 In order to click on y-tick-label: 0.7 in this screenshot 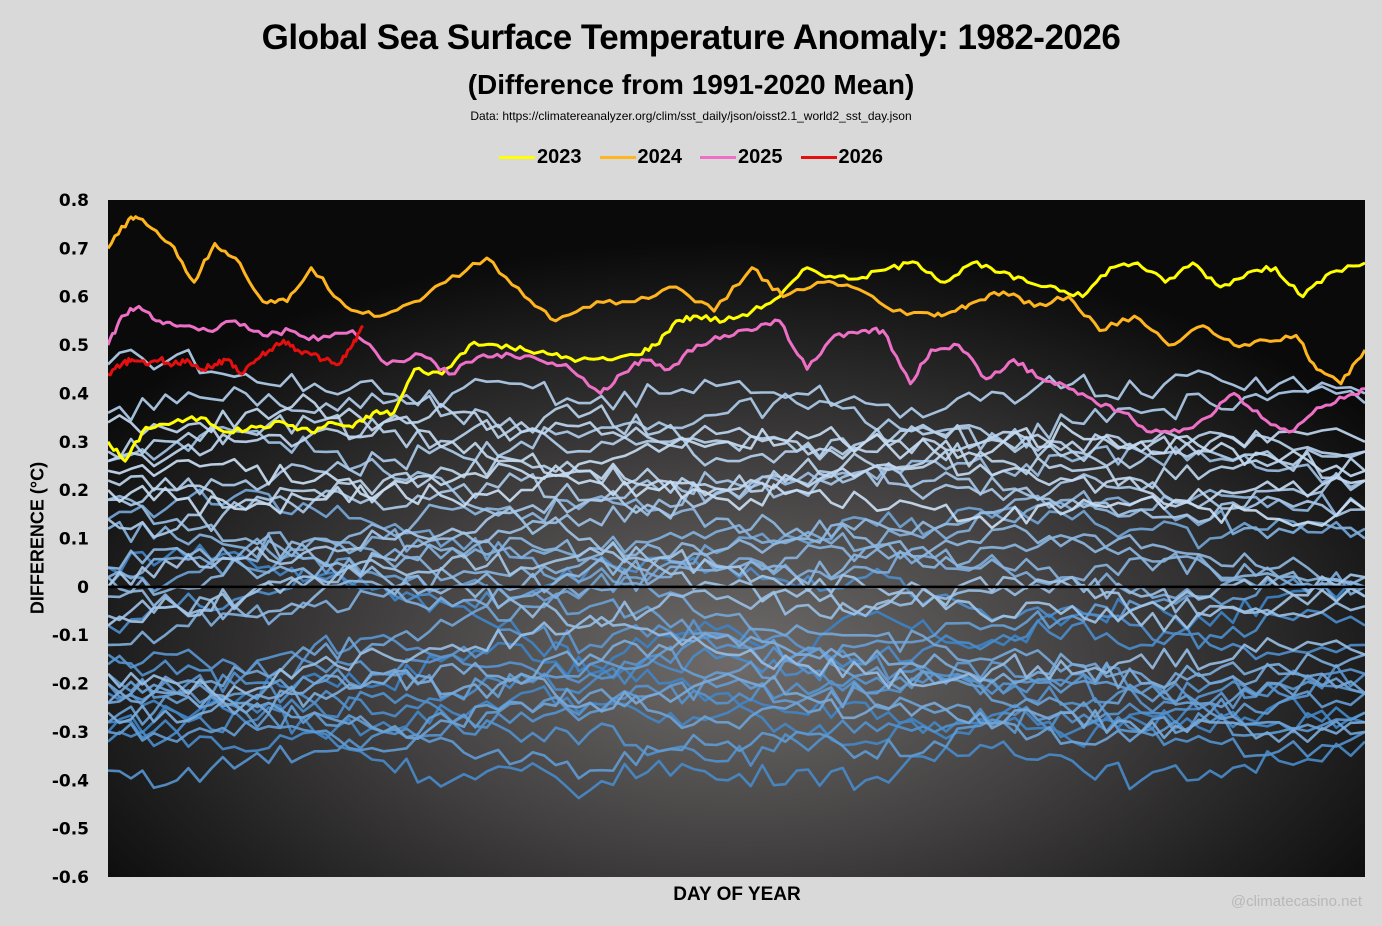, I will do `click(74, 249)`.